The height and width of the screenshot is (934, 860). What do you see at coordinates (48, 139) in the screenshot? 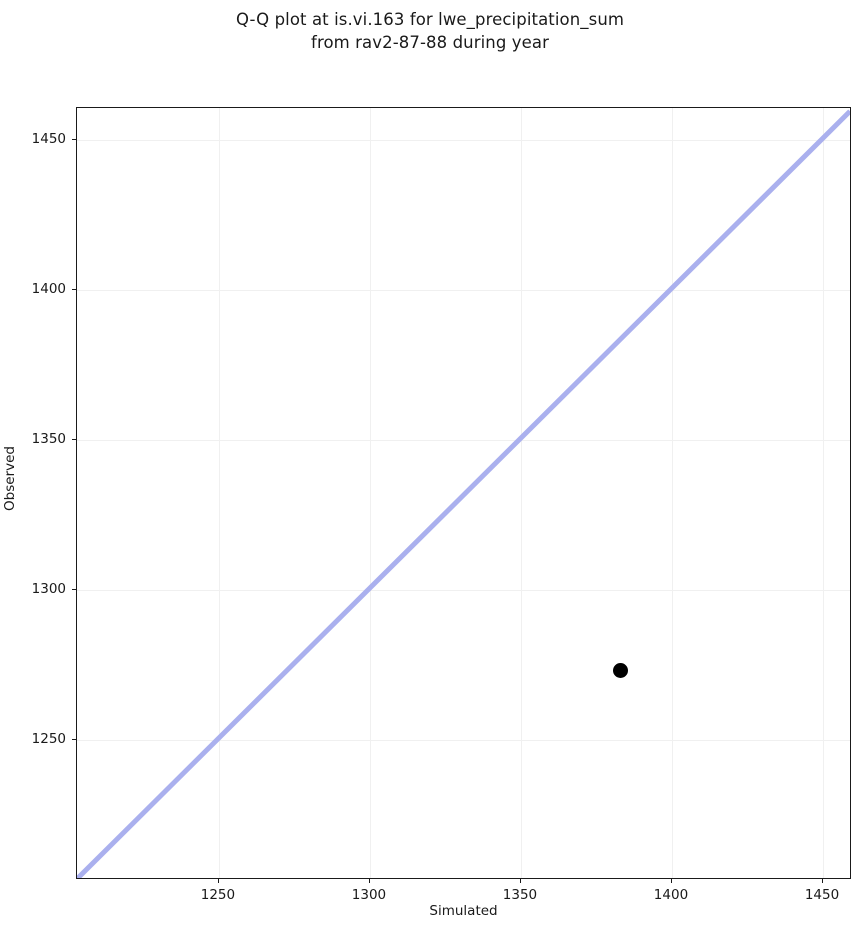
I see `y-tick-label: 1450` at bounding box center [48, 139].